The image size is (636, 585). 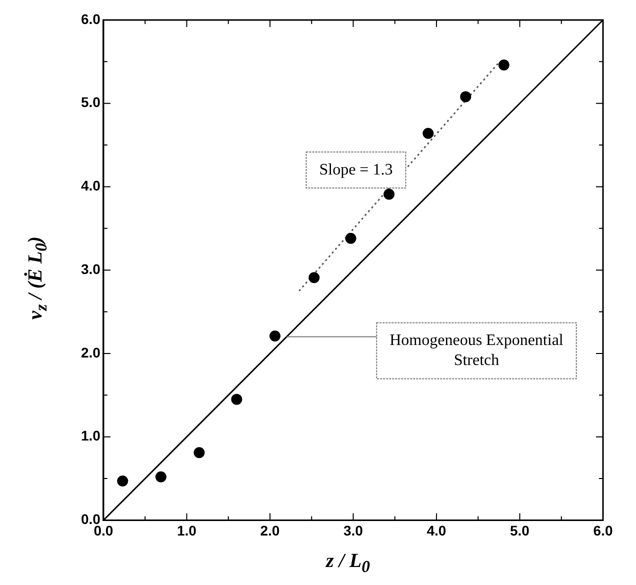 I want to click on x-tick-label: 1.0, so click(x=186, y=530).